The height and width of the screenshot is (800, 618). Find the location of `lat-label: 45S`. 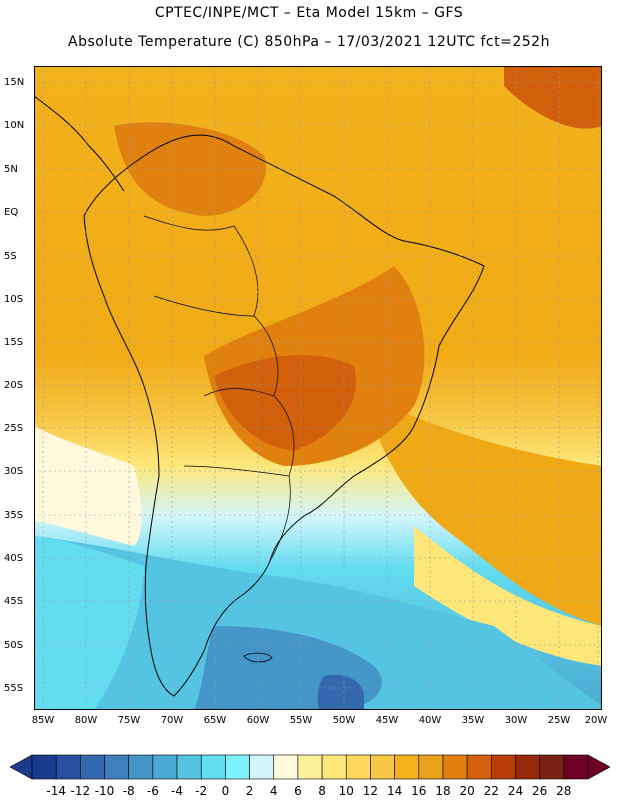

lat-label: 45S is located at coordinates (14, 601).